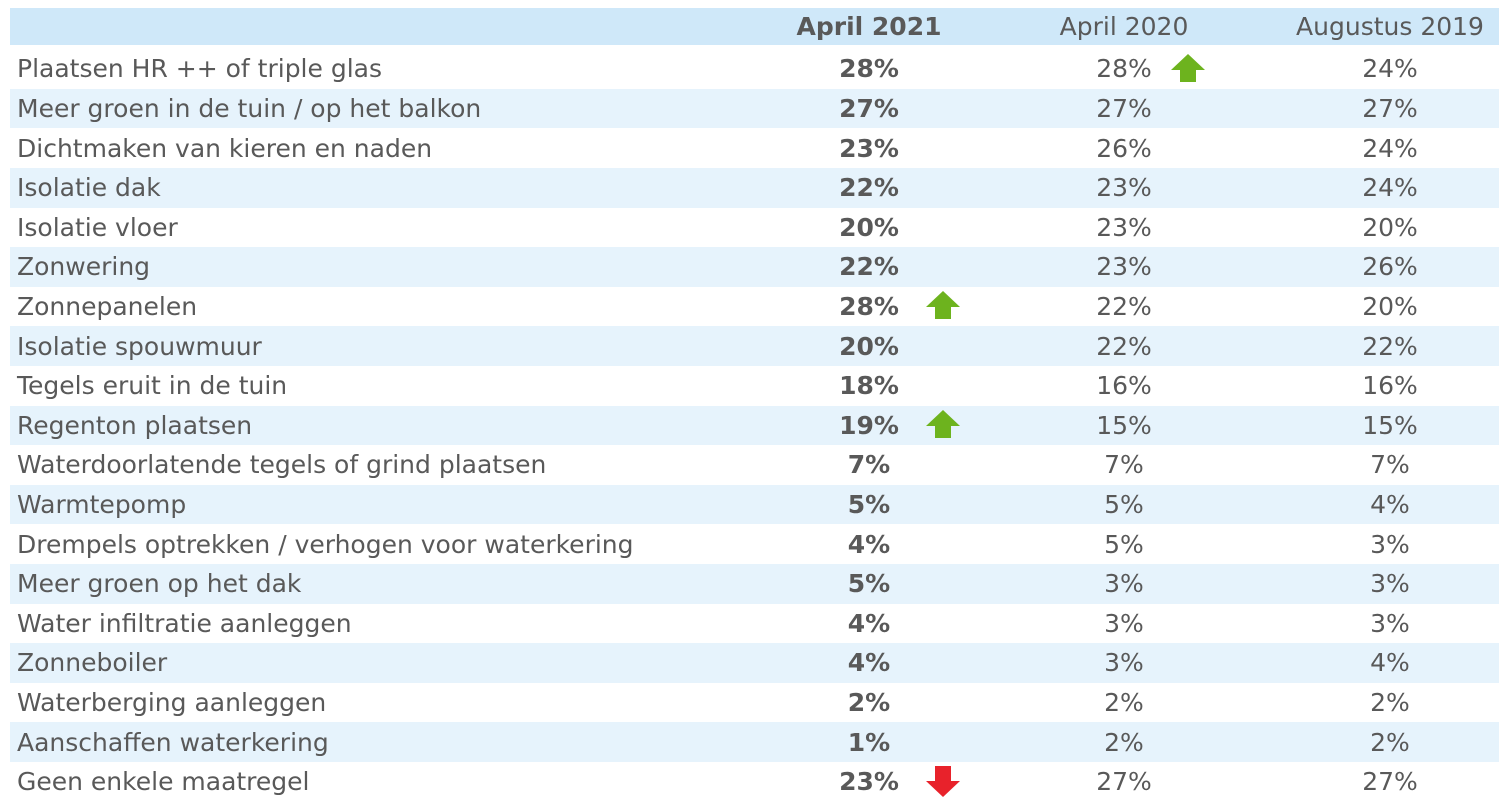  I want to click on row-label: Waterberging aanleggen, so click(172, 703).